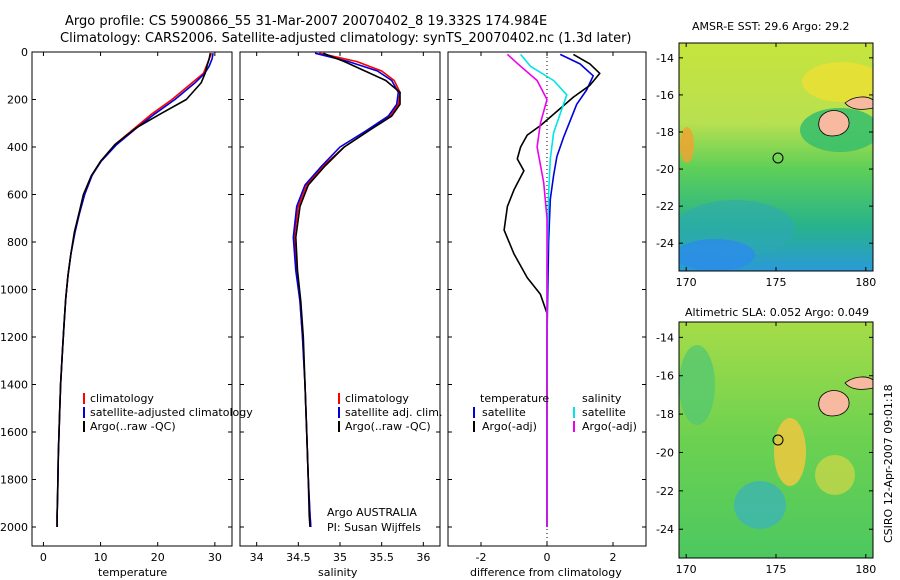 The height and width of the screenshot is (580, 900). Describe the element at coordinates (14, 385) in the screenshot. I see `y-tick-label: 1400` at that location.